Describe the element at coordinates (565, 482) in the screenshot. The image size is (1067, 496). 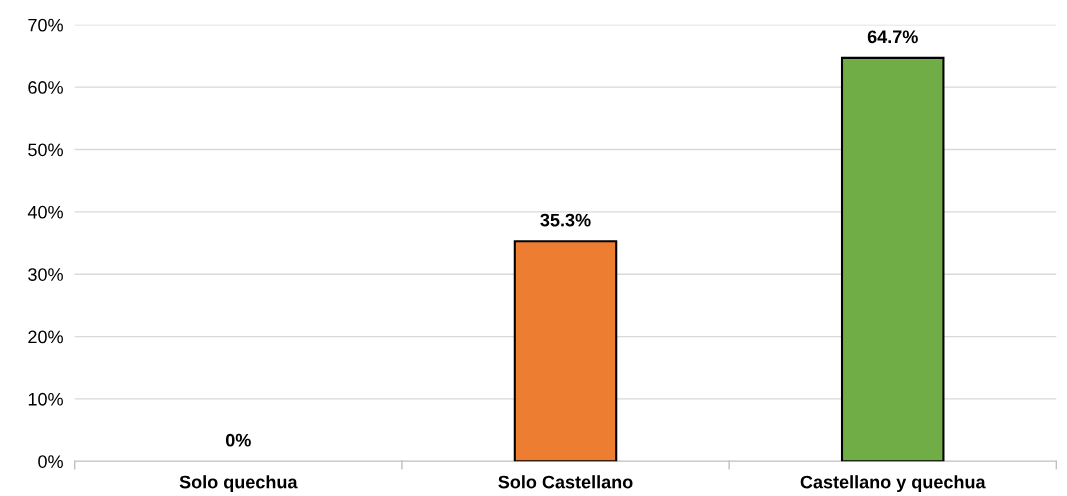
I see `x-tick-label: Solo Castellano` at that location.